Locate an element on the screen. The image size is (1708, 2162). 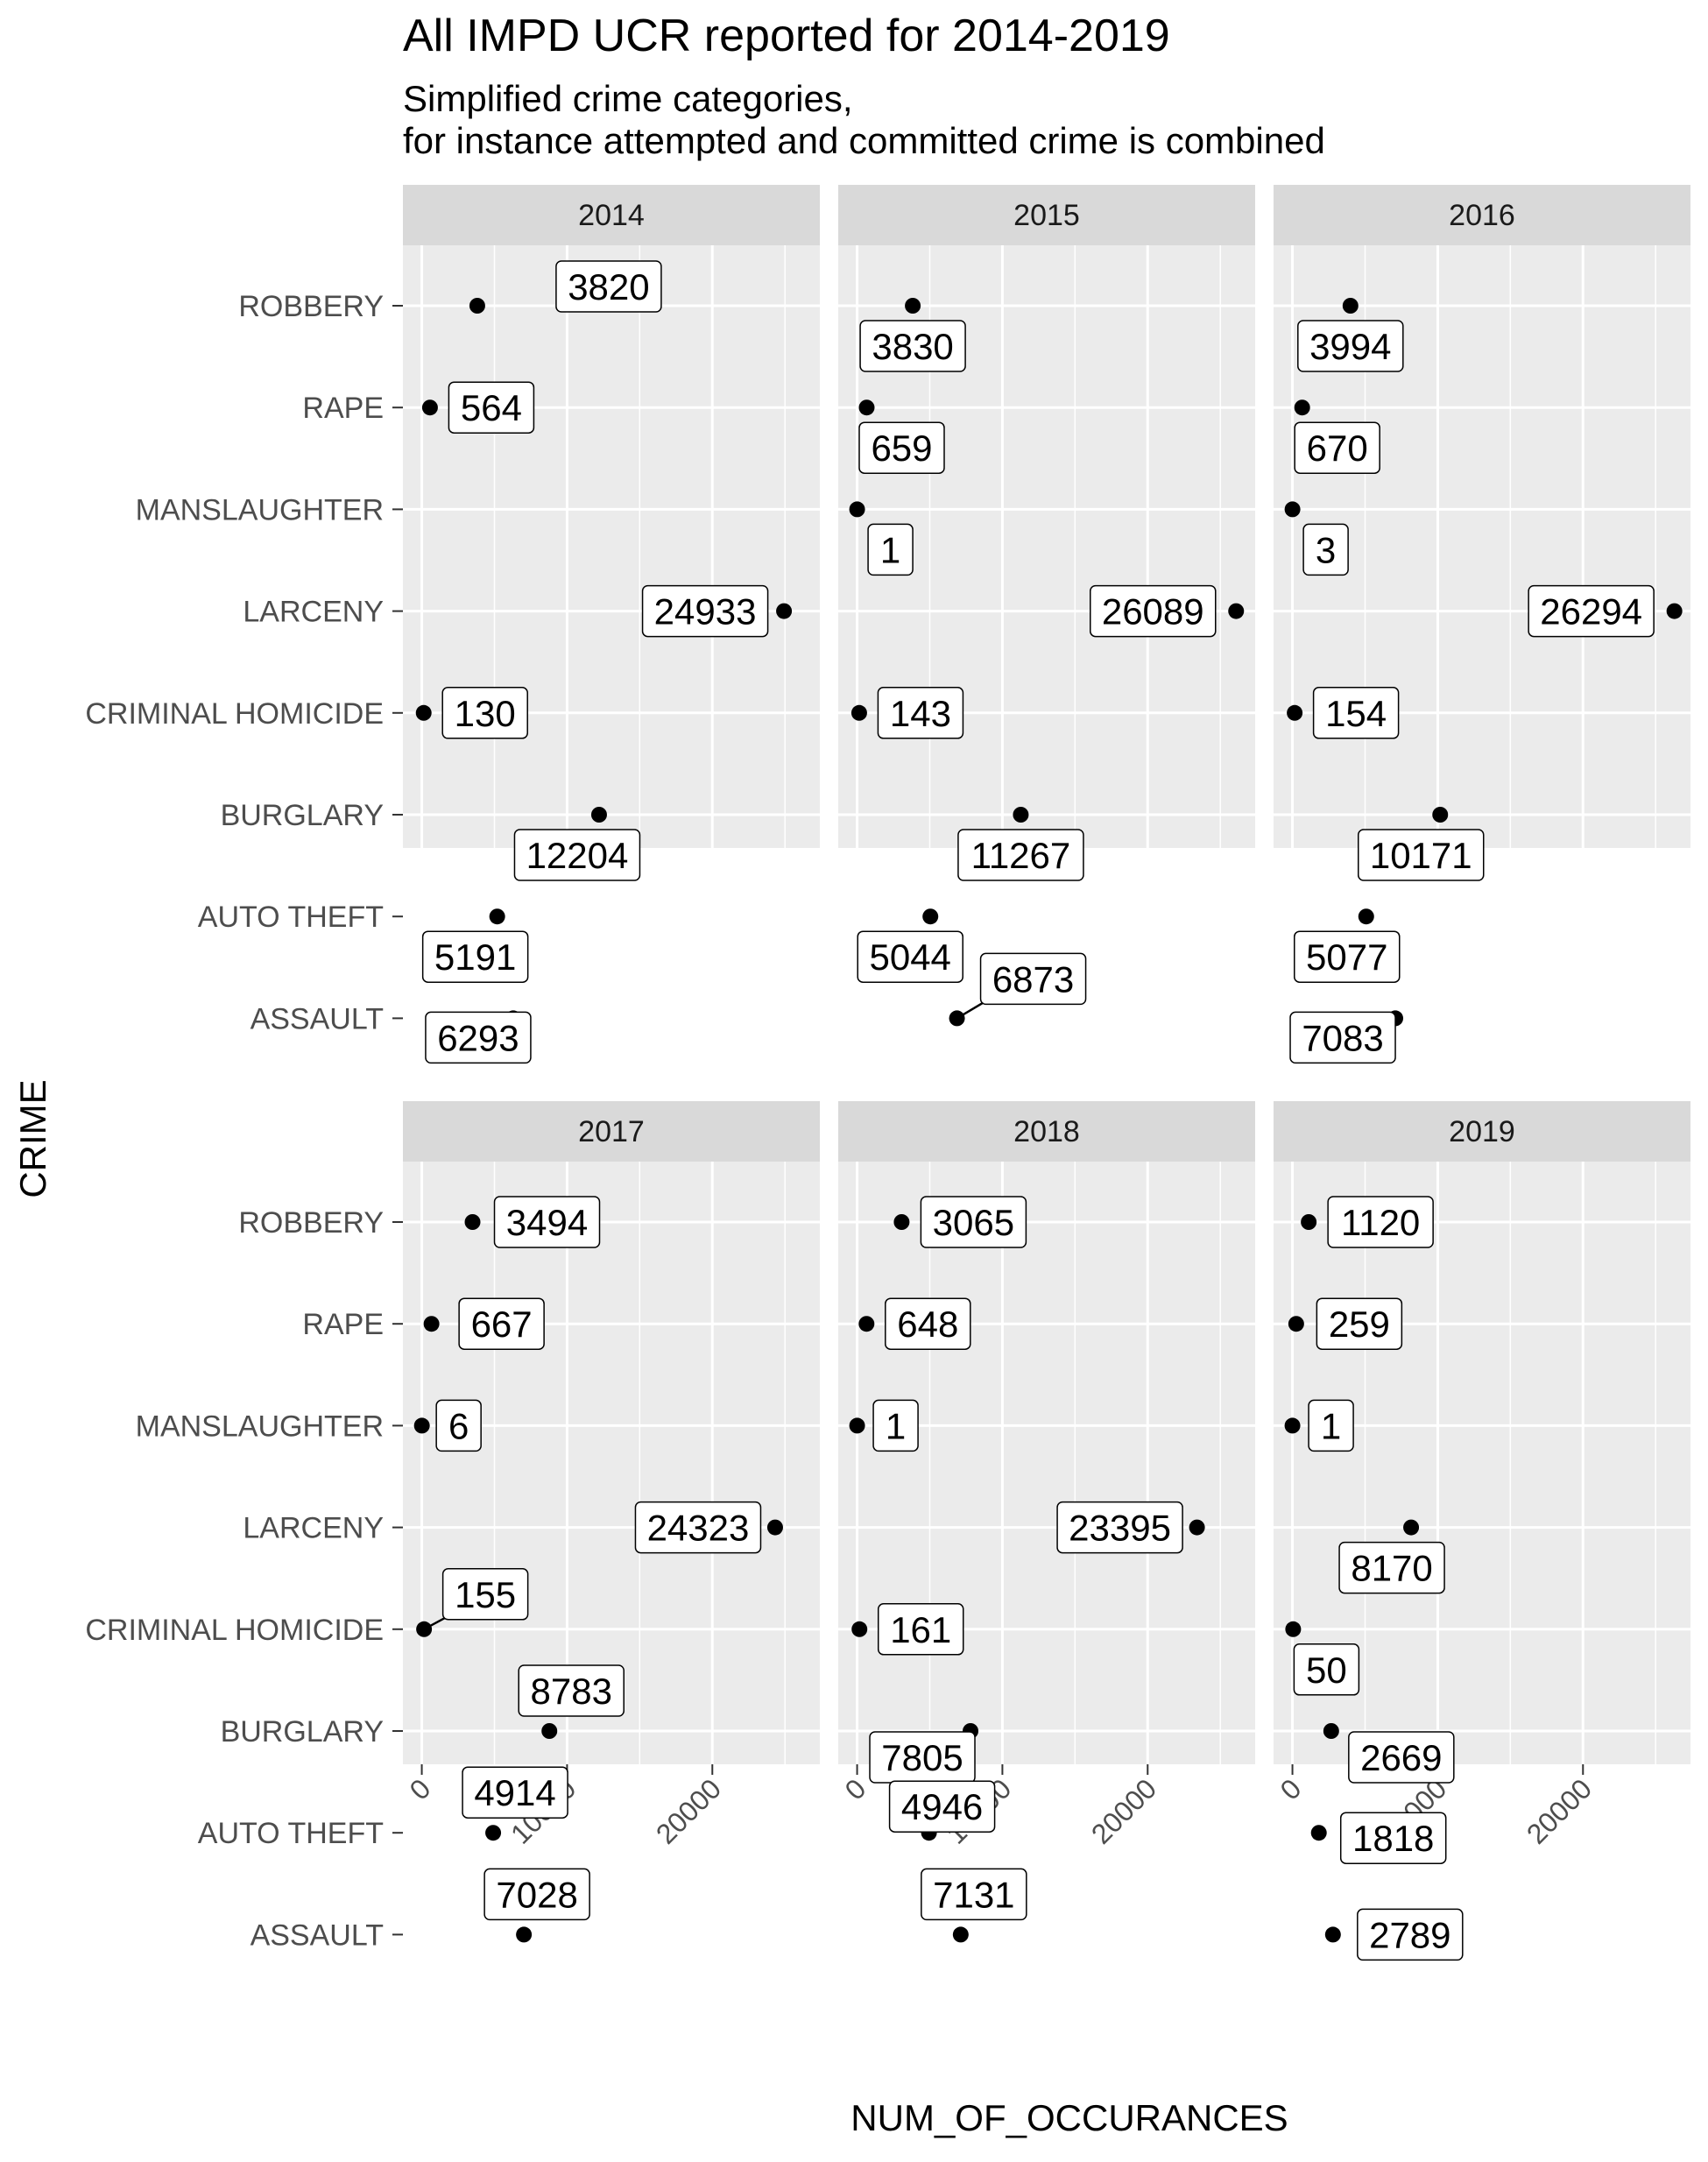
data-label: 5044 is located at coordinates (910, 957).